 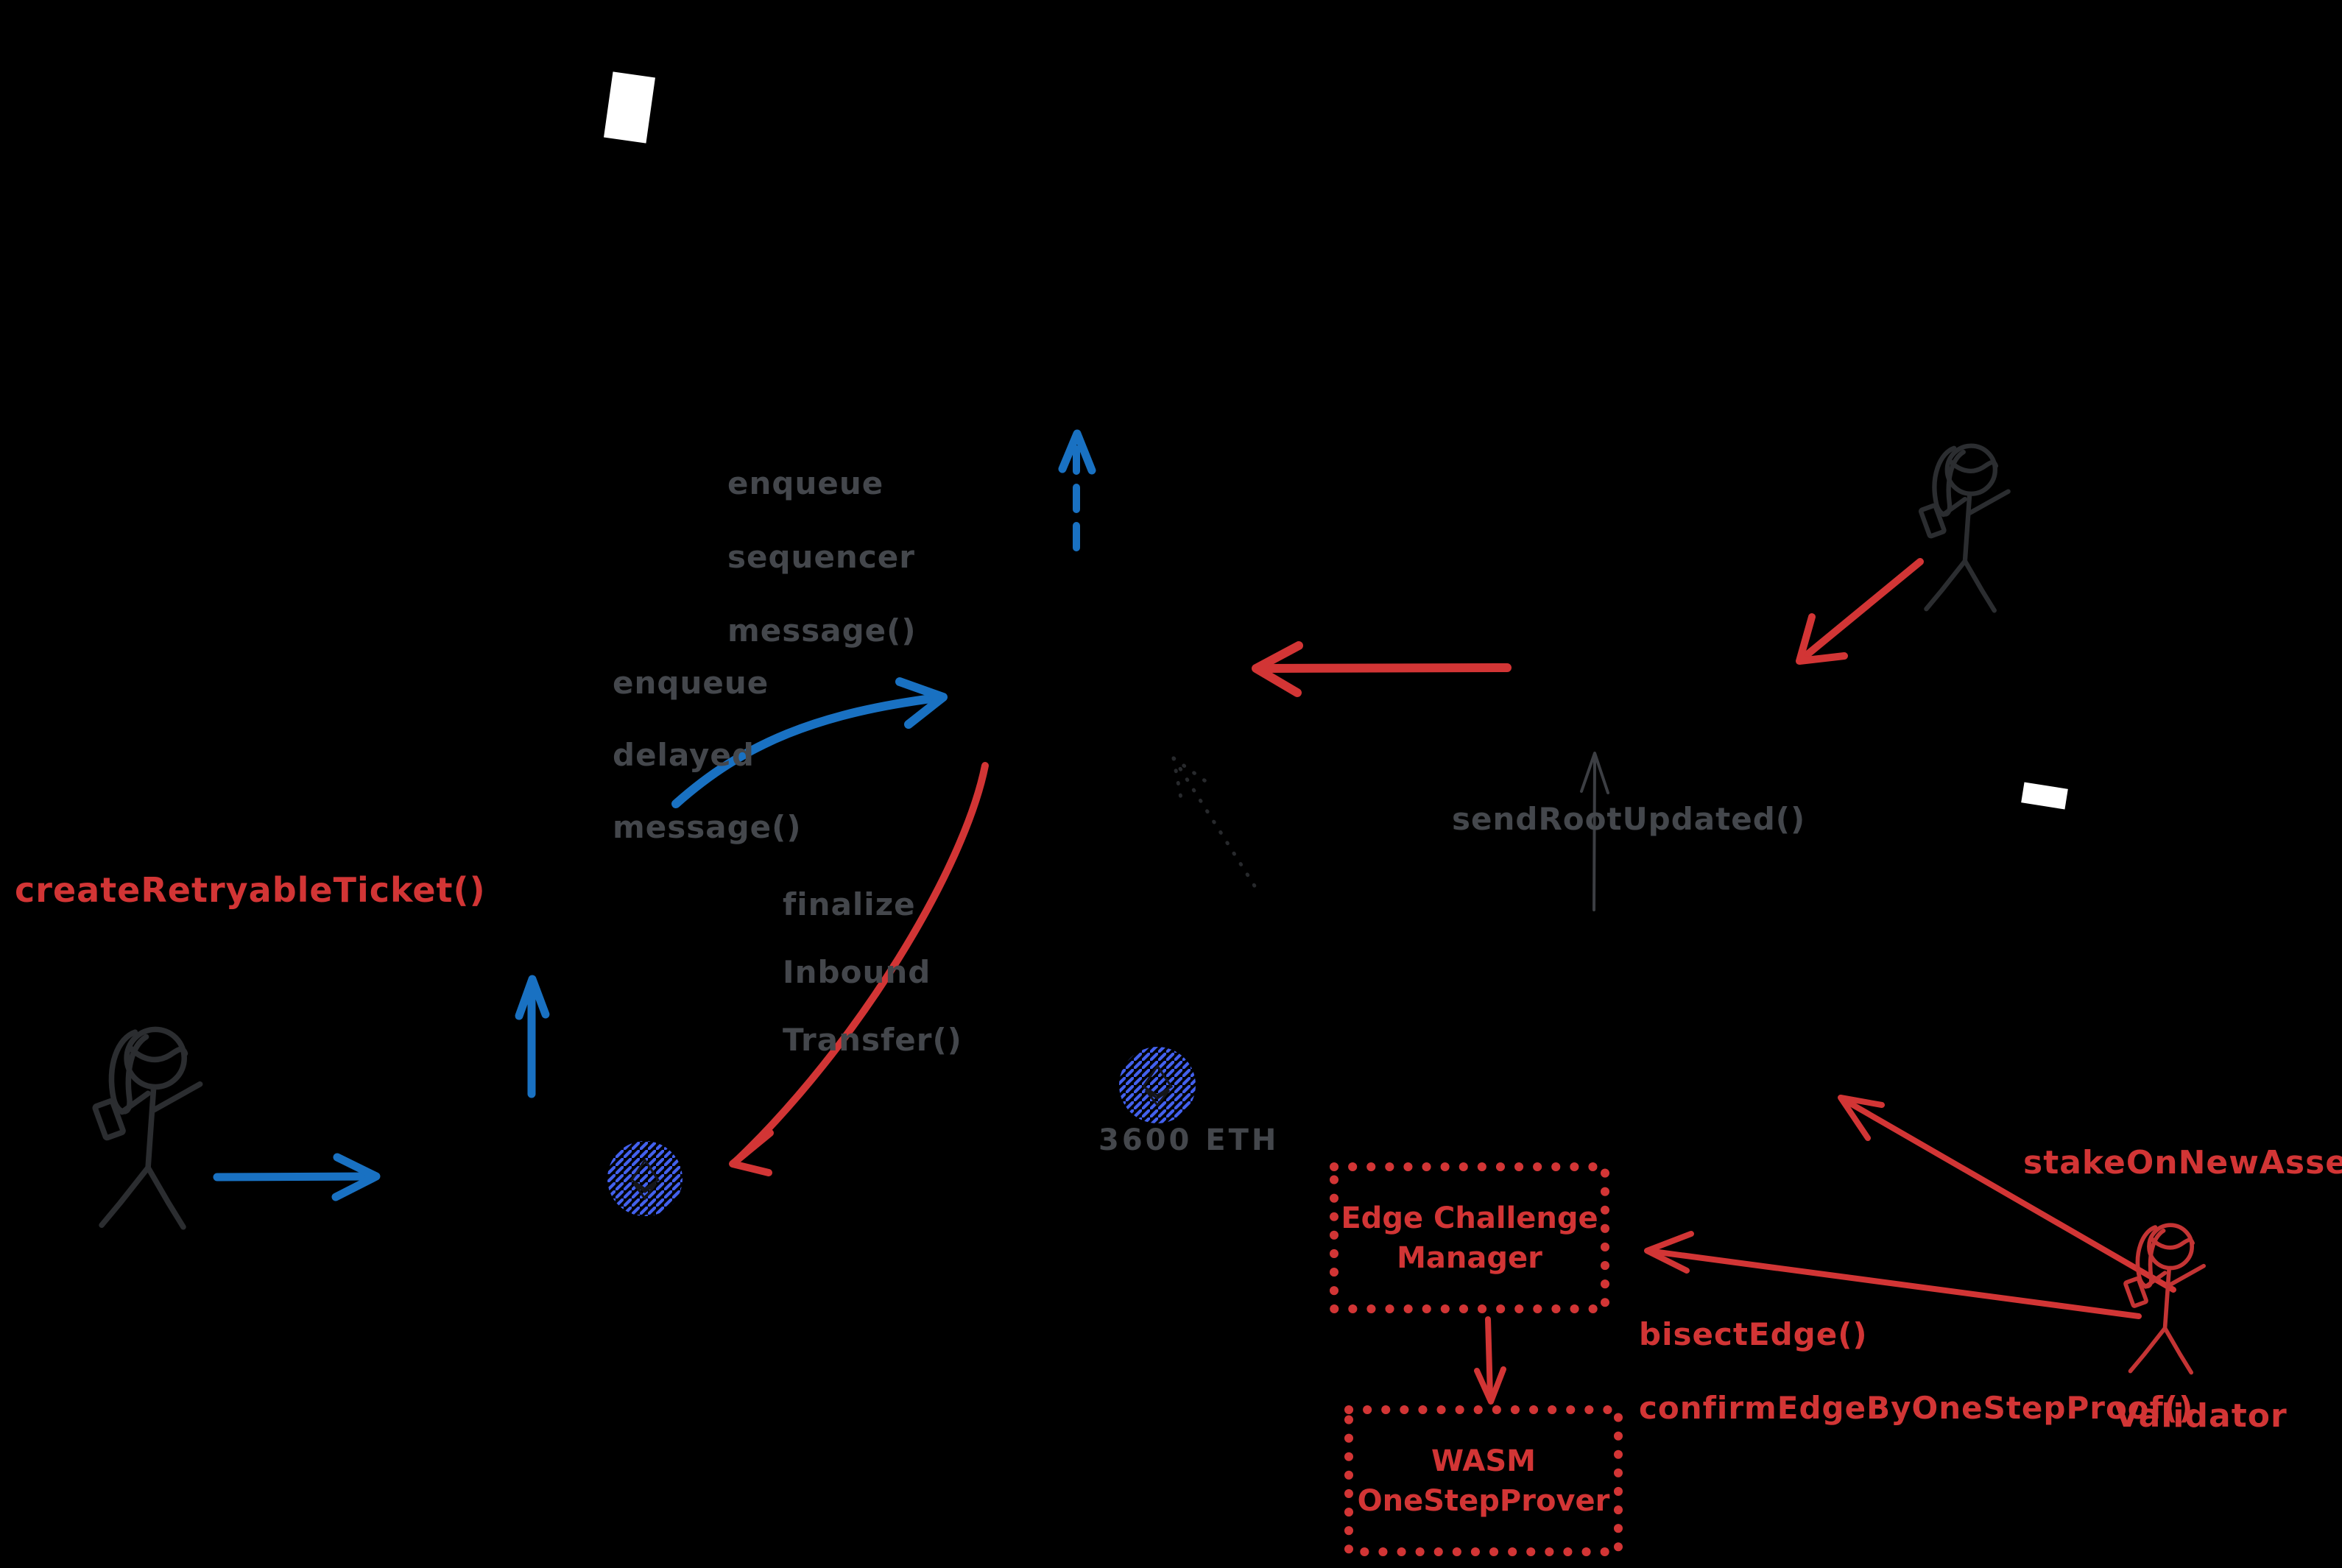 What do you see at coordinates (1490, 1360) in the screenshot?
I see `red-down-arrow` at bounding box center [1490, 1360].